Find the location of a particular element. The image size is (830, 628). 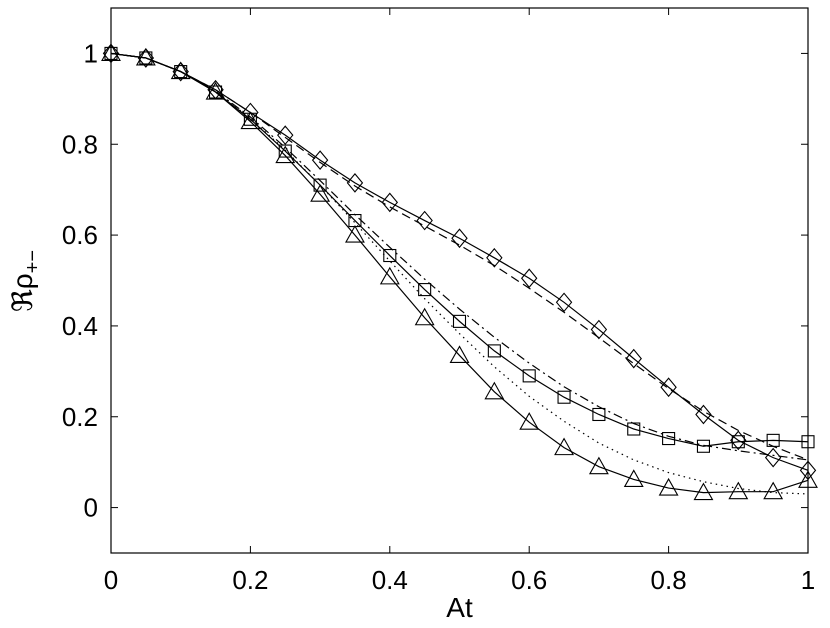

x-tick-label: 0.2 is located at coordinates (250, 580).